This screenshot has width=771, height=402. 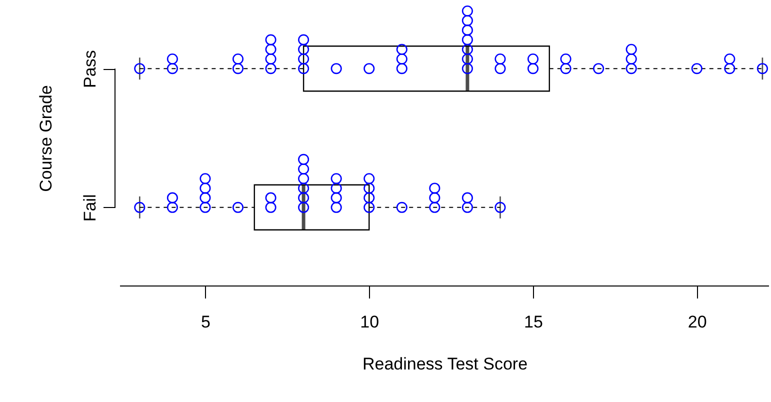 I want to click on x-tick-label: 5, so click(x=205, y=322).